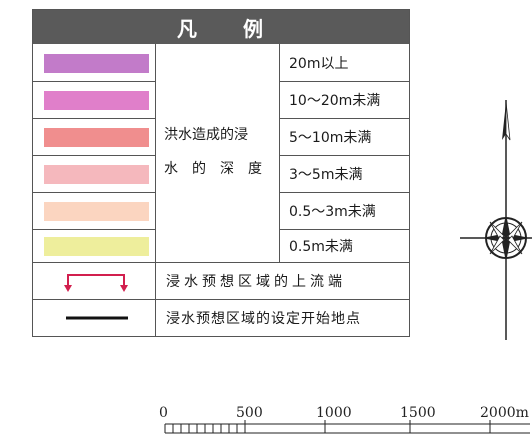 The image size is (532, 439). I want to click on scale-tick-label-2000m: 2000m, so click(504, 413).